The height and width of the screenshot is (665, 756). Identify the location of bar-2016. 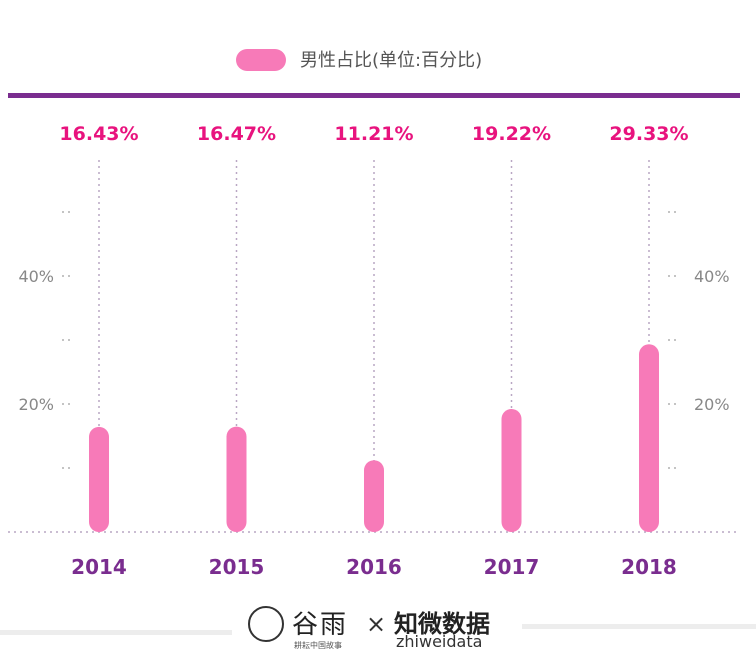
(374, 496).